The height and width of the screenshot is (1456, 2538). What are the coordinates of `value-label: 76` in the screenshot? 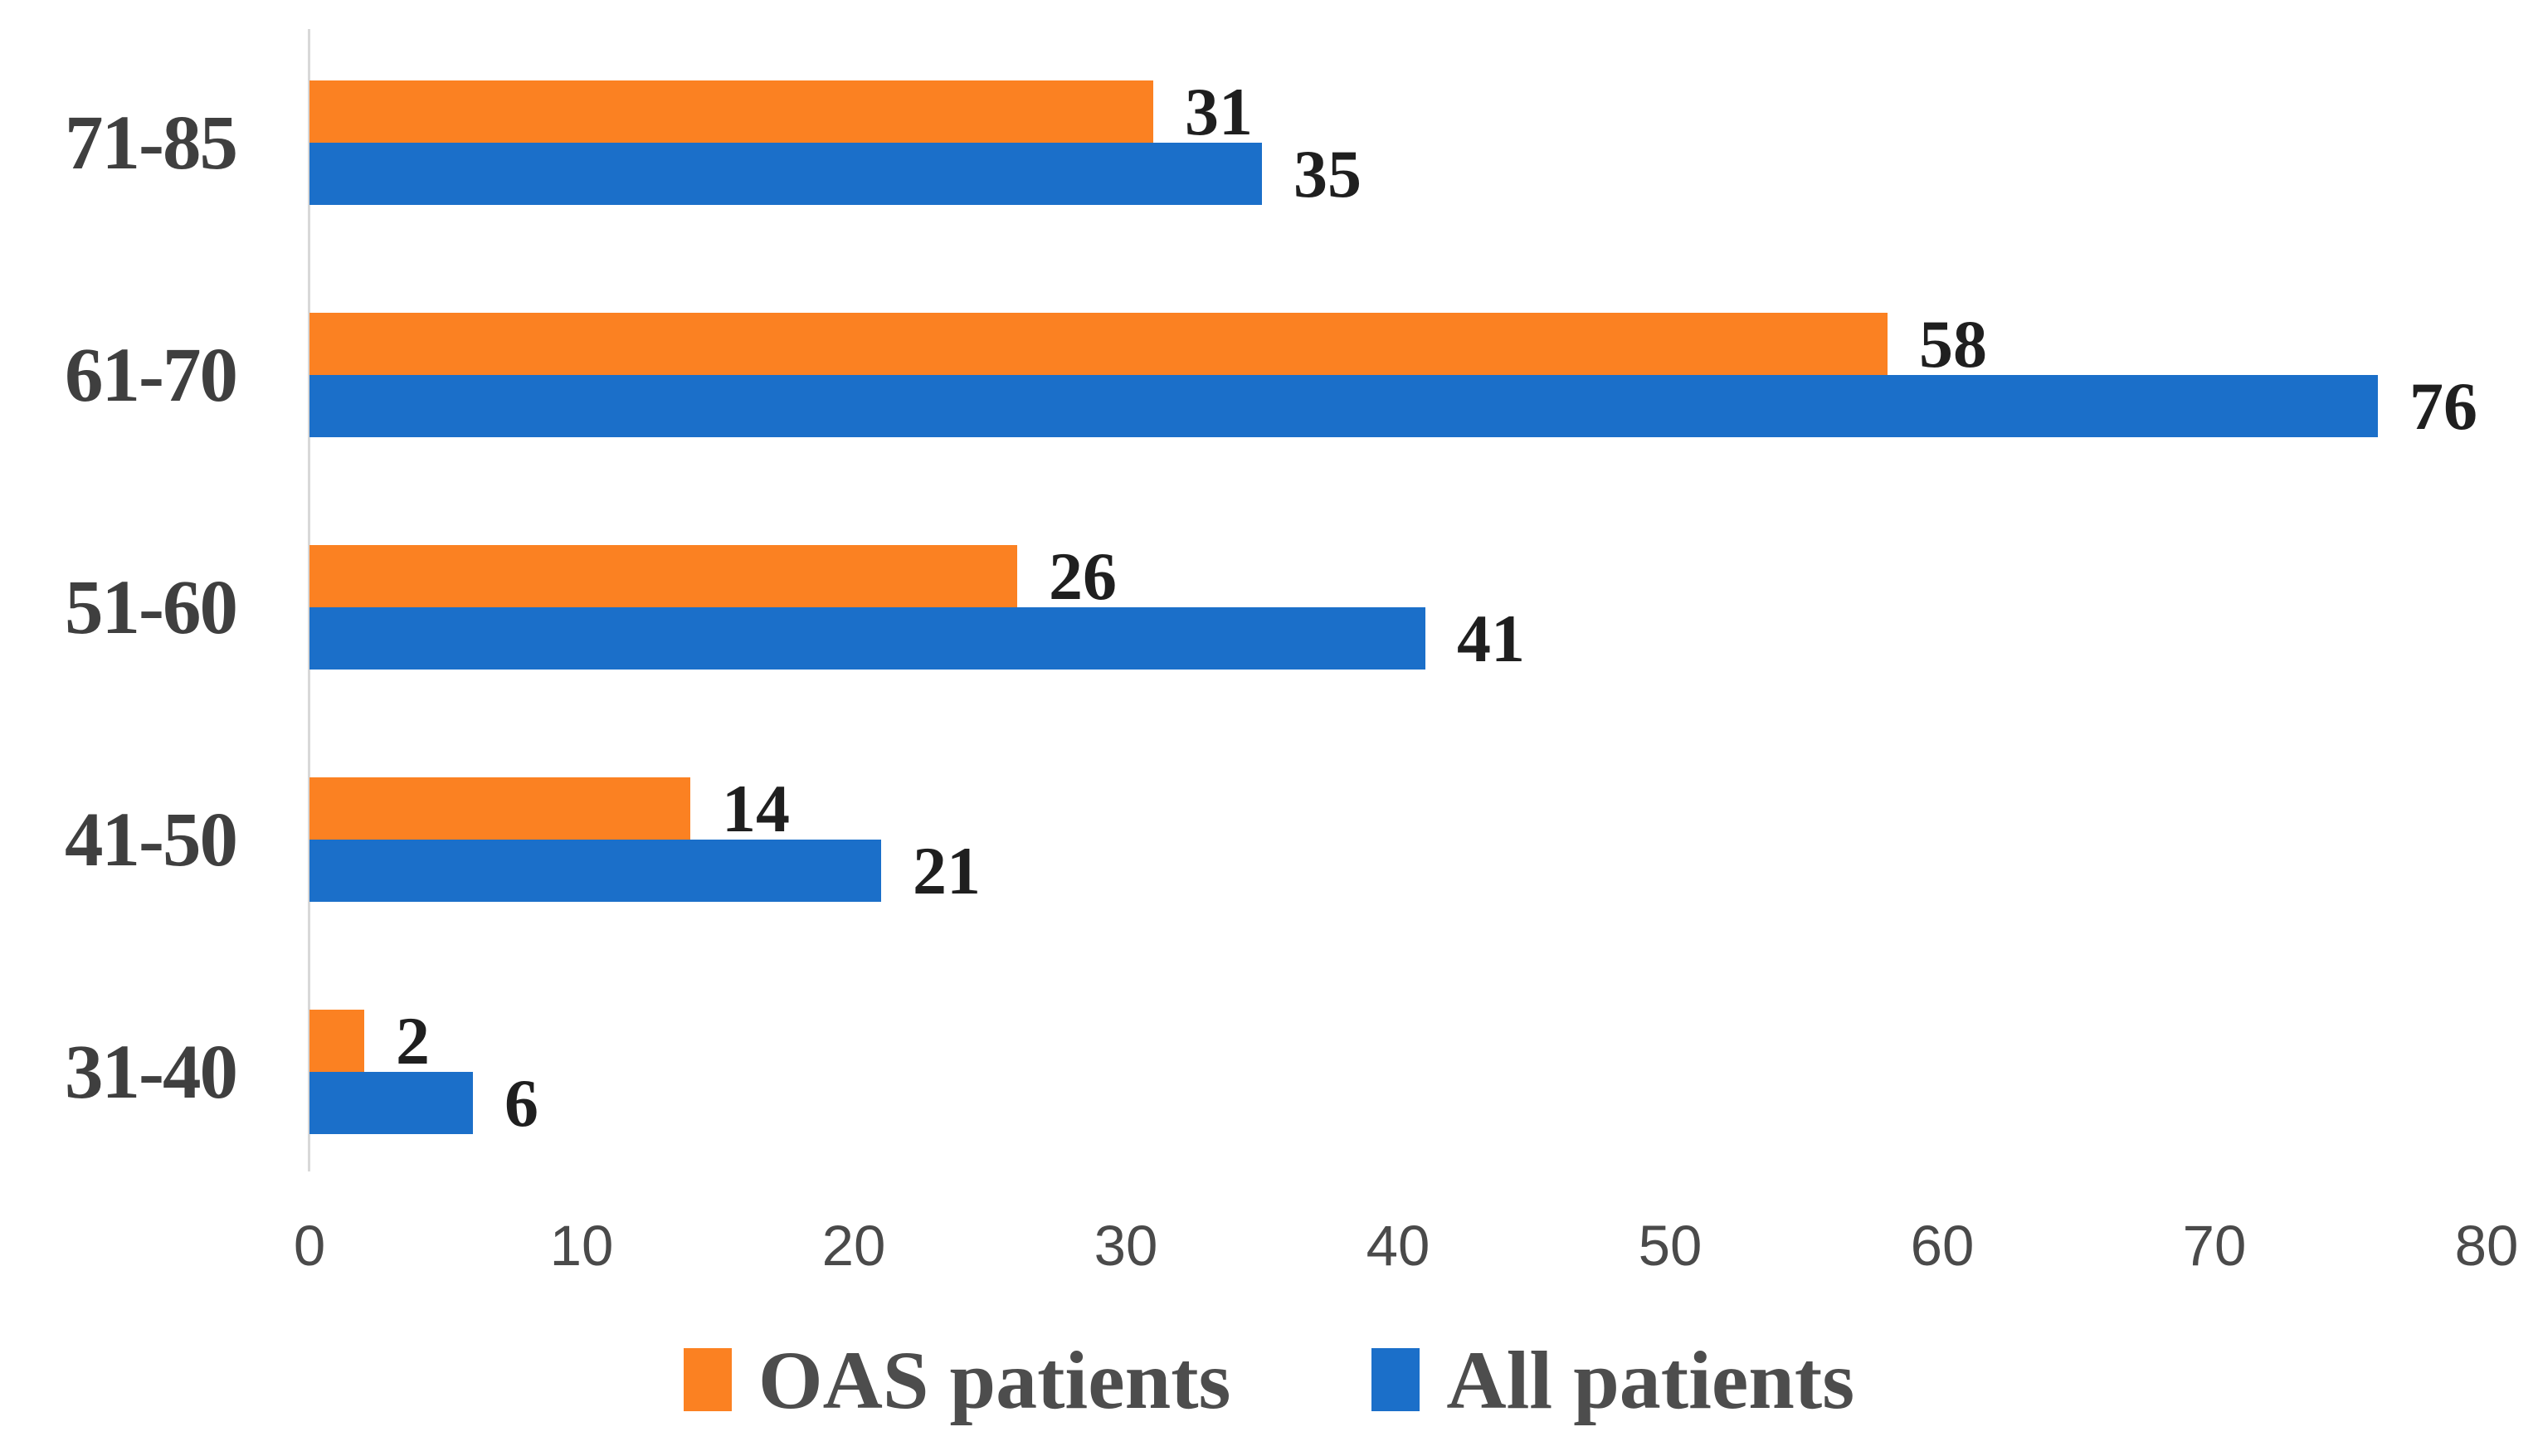 It's located at (2443, 406).